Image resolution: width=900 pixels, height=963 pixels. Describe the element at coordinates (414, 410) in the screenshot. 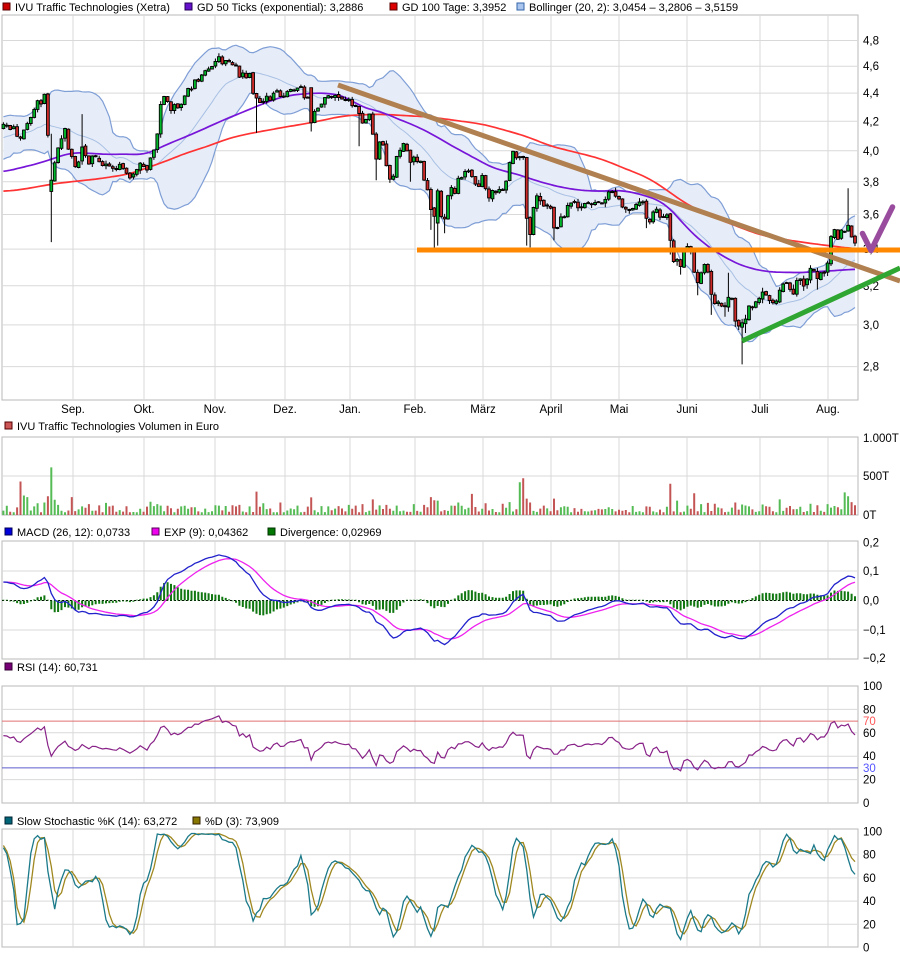

I see `svg-text: Feb.` at that location.